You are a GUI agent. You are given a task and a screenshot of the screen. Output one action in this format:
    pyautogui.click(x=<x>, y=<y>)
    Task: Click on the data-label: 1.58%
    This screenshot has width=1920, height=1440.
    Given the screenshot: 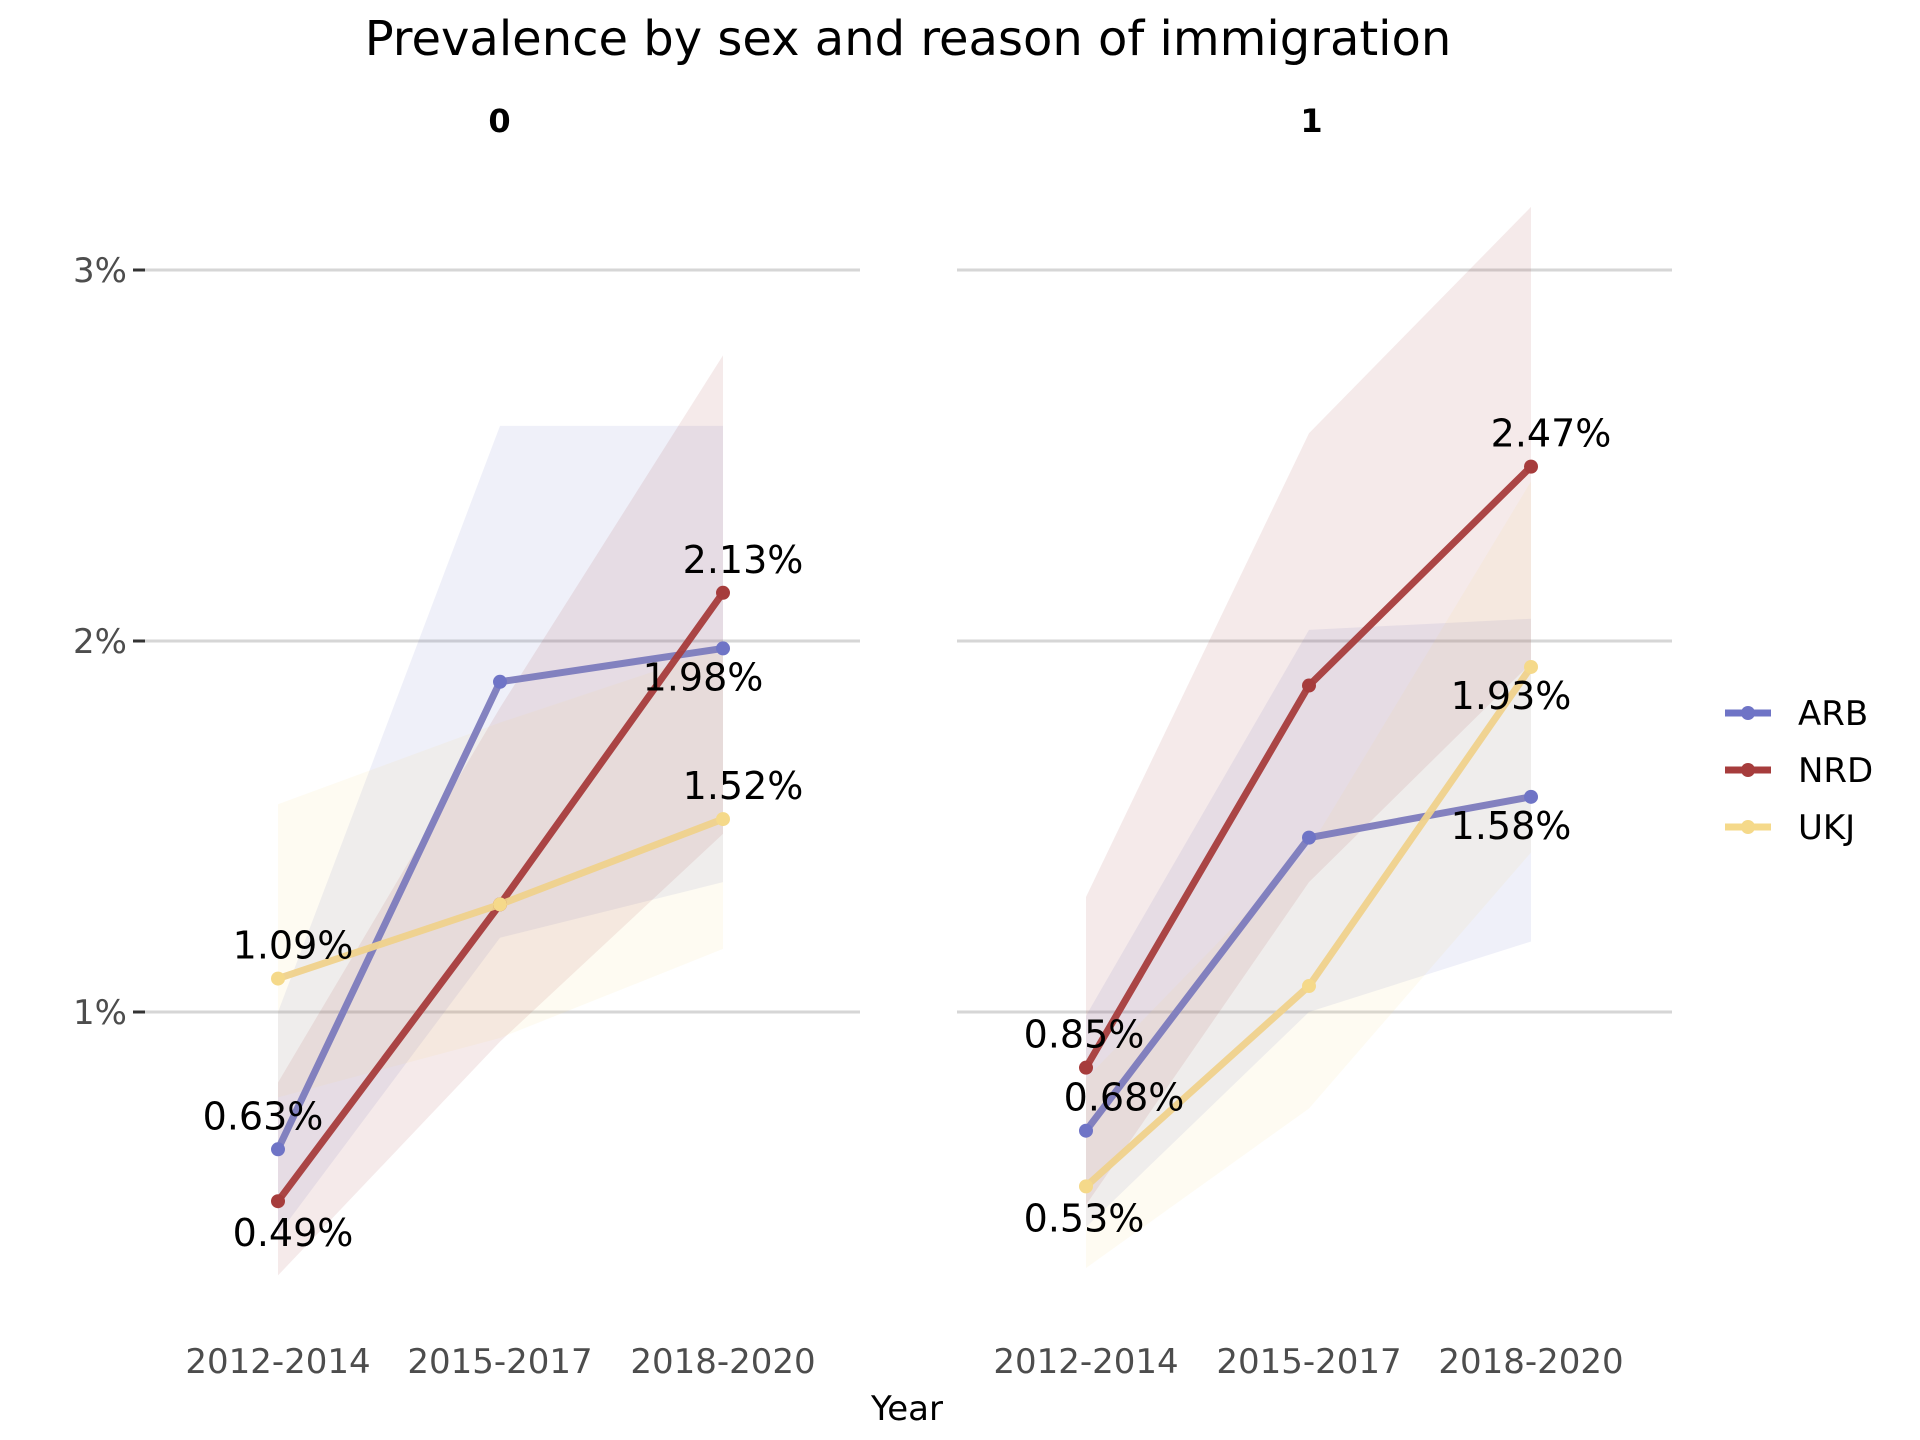 What is the action you would take?
    pyautogui.click(x=1511, y=826)
    